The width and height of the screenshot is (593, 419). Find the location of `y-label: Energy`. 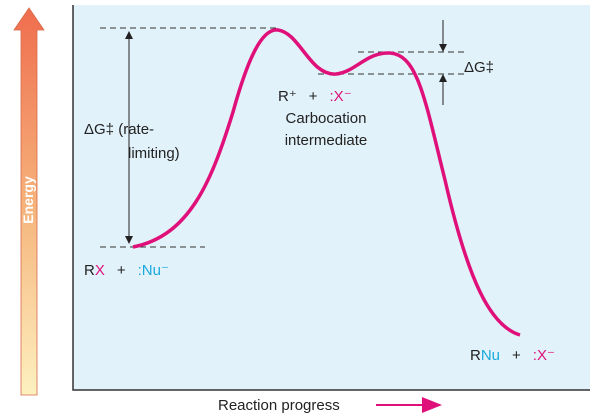

y-label: Energy is located at coordinates (28, 200).